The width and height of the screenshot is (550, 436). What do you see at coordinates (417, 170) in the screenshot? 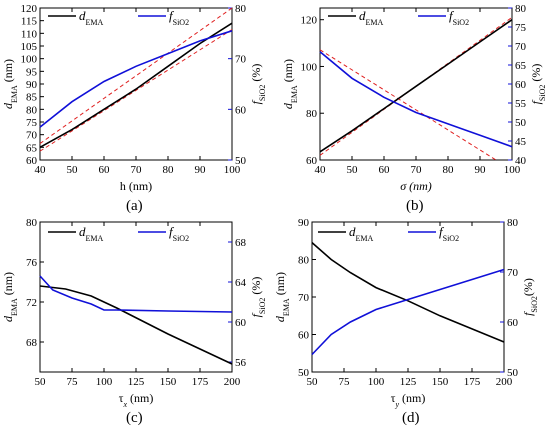
I see `panel-b-xtick-label: 70` at bounding box center [417, 170].